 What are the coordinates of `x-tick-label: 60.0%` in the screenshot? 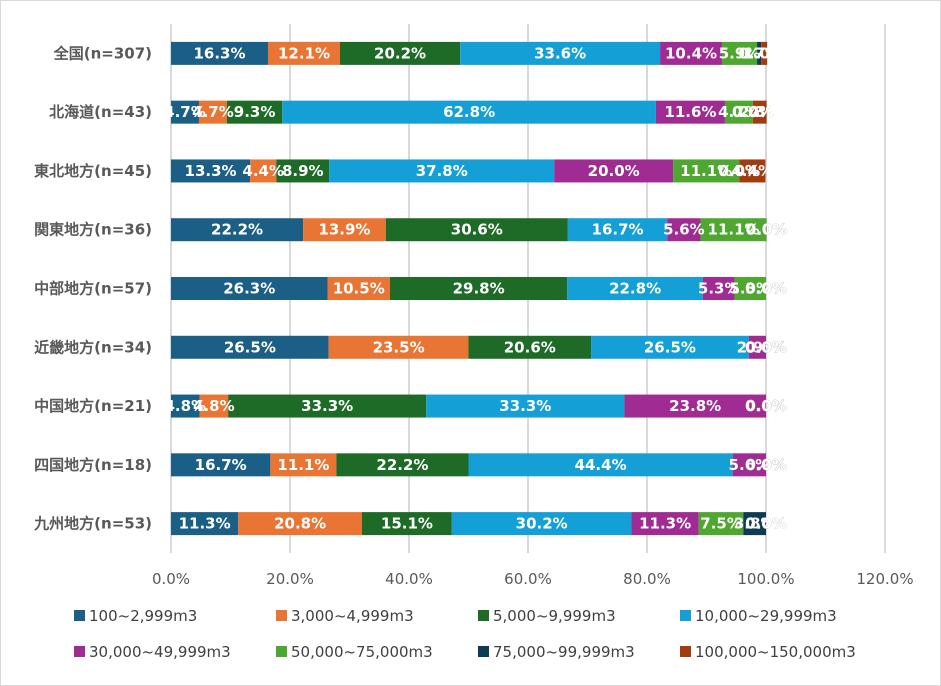 It's located at (528, 579).